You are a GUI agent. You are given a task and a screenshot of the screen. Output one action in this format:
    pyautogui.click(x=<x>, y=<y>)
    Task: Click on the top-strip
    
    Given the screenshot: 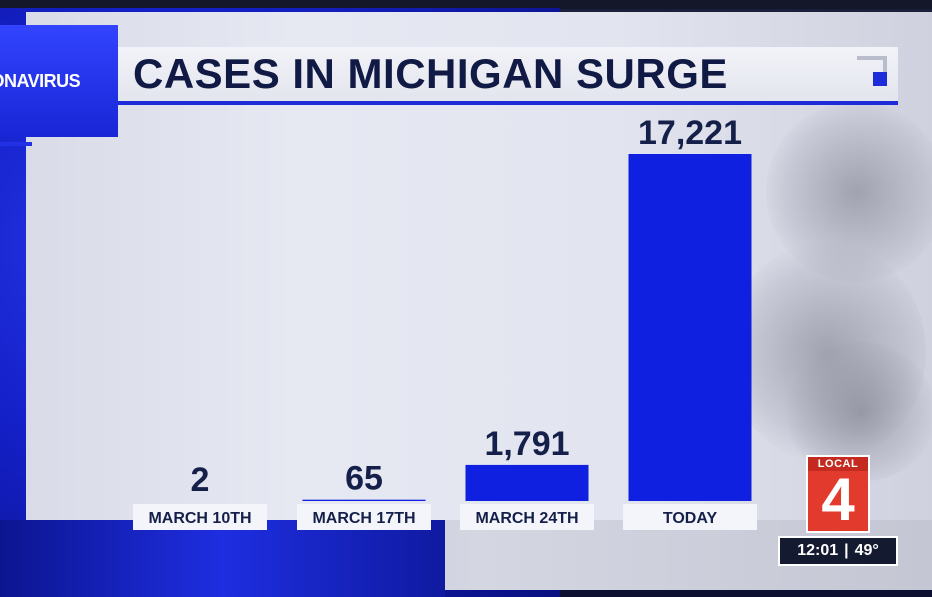 What is the action you would take?
    pyautogui.click(x=466, y=4)
    